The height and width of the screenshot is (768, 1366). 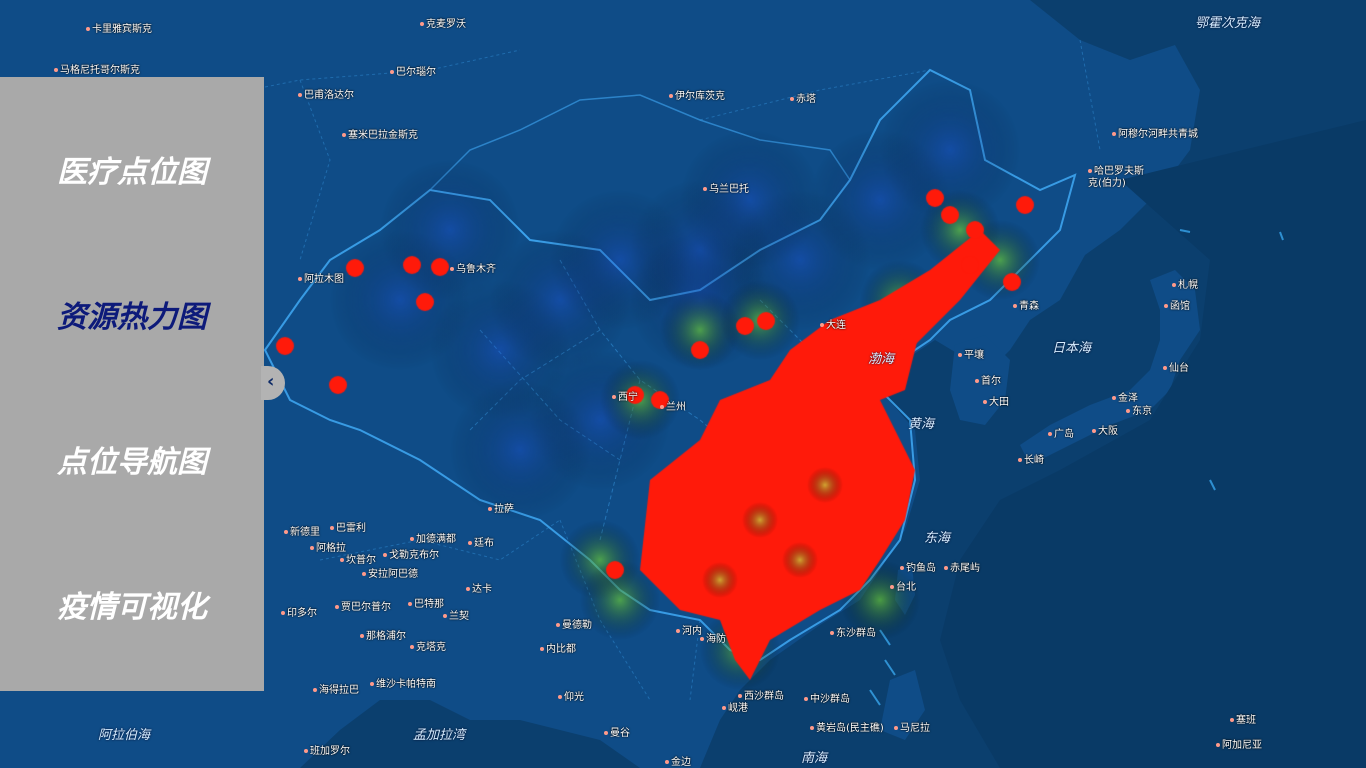 What do you see at coordinates (912, 726) in the screenshot?
I see `map-label: 马尼拉` at bounding box center [912, 726].